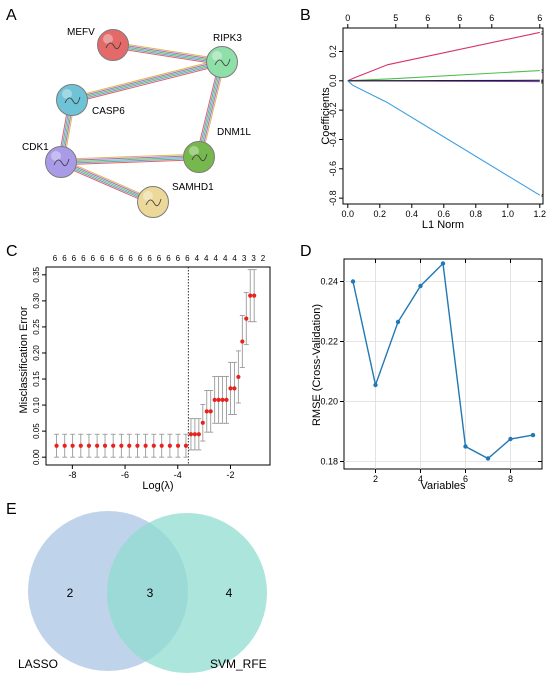  Describe the element at coordinates (229, 593) in the screenshot. I see `venn-count-svm-only: 4` at that location.